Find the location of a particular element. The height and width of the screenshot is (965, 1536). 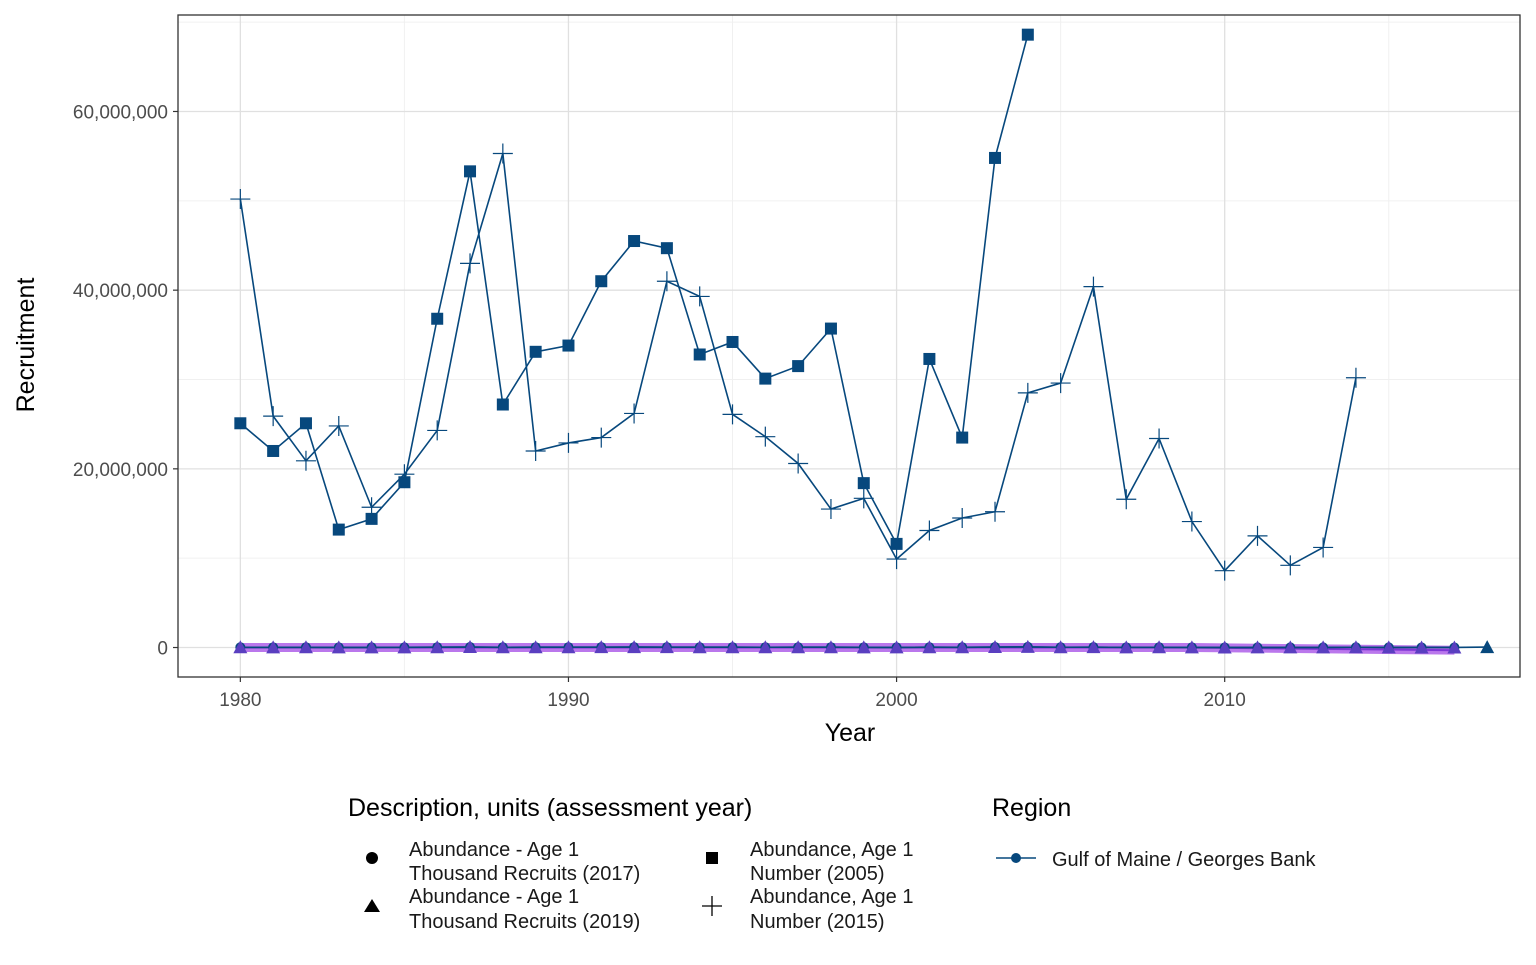

y-axis: 0 20,000,000 40,000,000 60,000,000 is located at coordinates (125, 381).